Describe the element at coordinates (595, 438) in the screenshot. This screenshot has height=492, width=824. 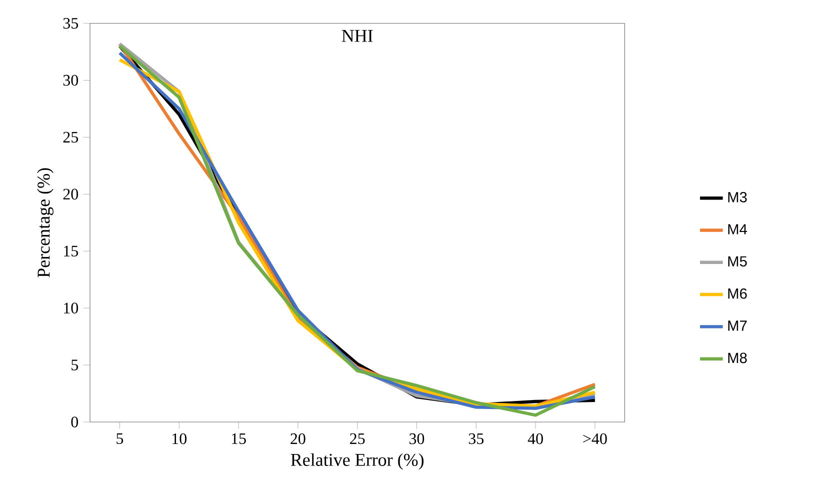
I see `x-tick-label: >40` at that location.